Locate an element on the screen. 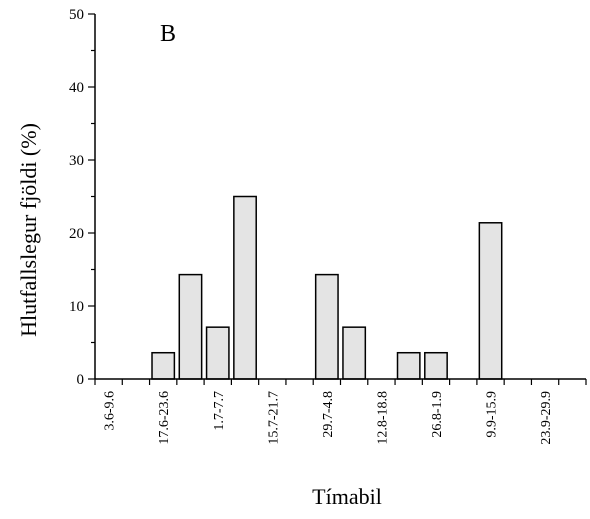 Image resolution: width=590 pixels, height=519 pixels. x-category-label-2: 17.6-23.6 is located at coordinates (164, 418).